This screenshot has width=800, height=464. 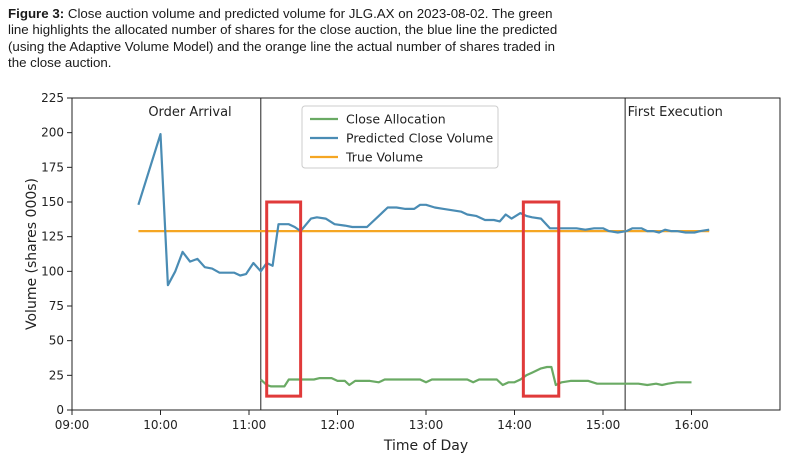 I want to click on y-tick-label: 175, so click(x=52, y=167).